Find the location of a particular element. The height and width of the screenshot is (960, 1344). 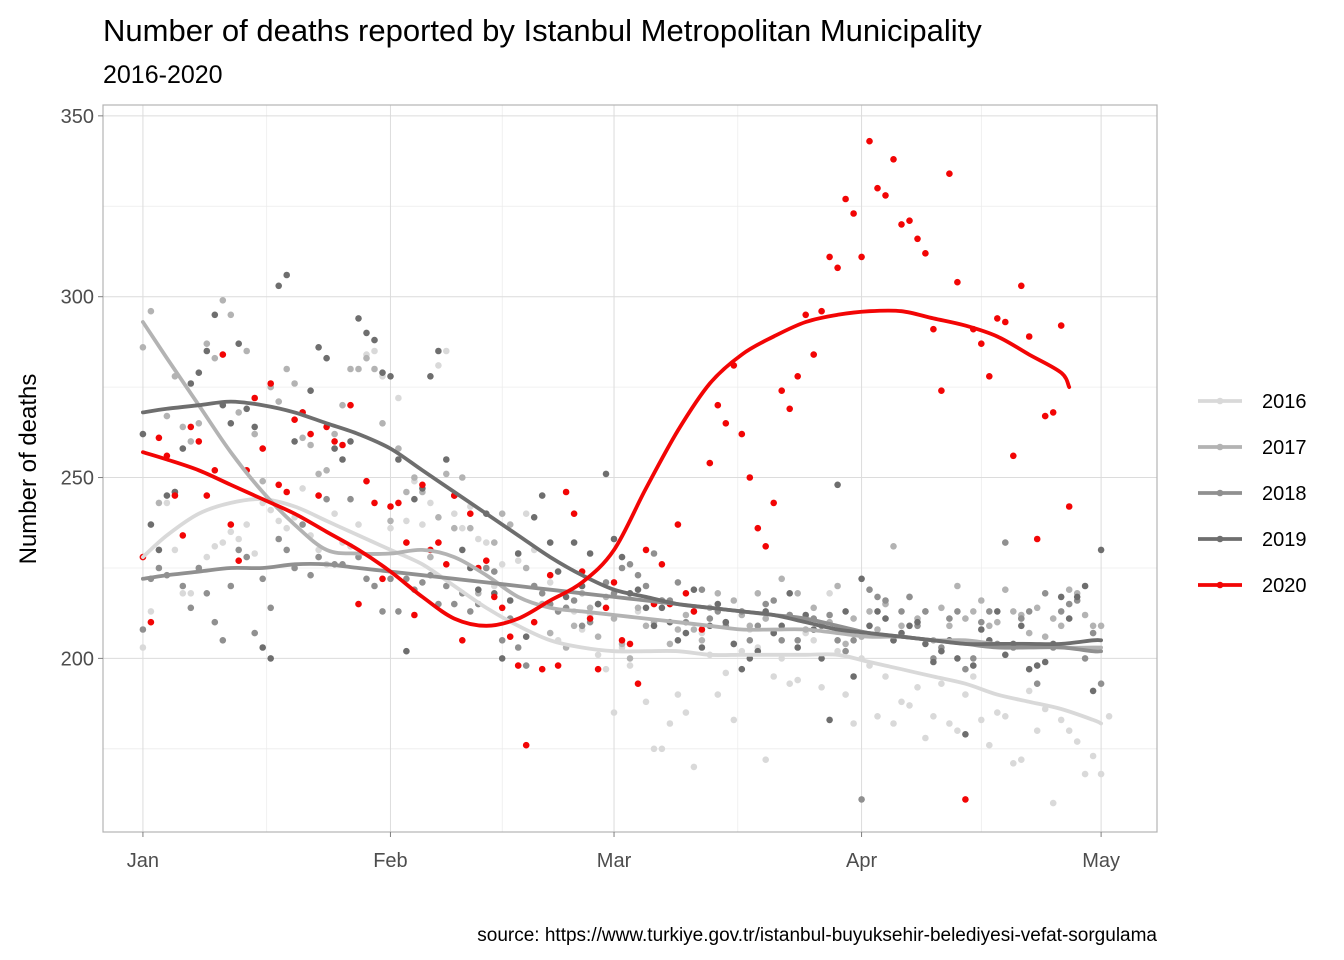

y-axis-label: Number of deaths is located at coordinates (28, 469).